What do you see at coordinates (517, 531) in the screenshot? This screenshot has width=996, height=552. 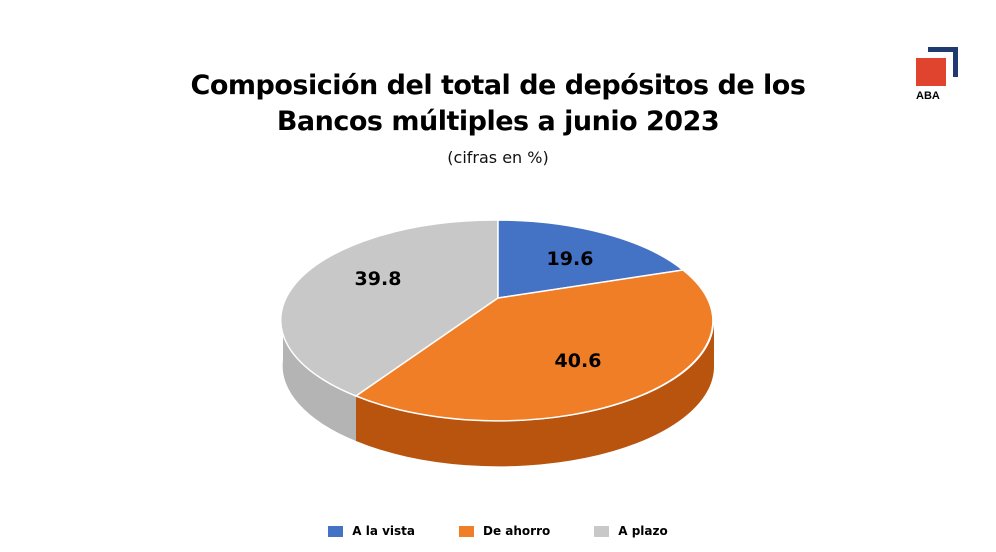 I see `legend-label: De ahorro` at bounding box center [517, 531].